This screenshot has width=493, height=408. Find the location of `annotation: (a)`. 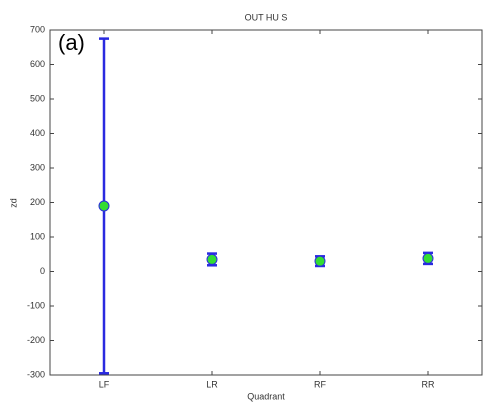

annotation: (a) is located at coordinates (71, 42).